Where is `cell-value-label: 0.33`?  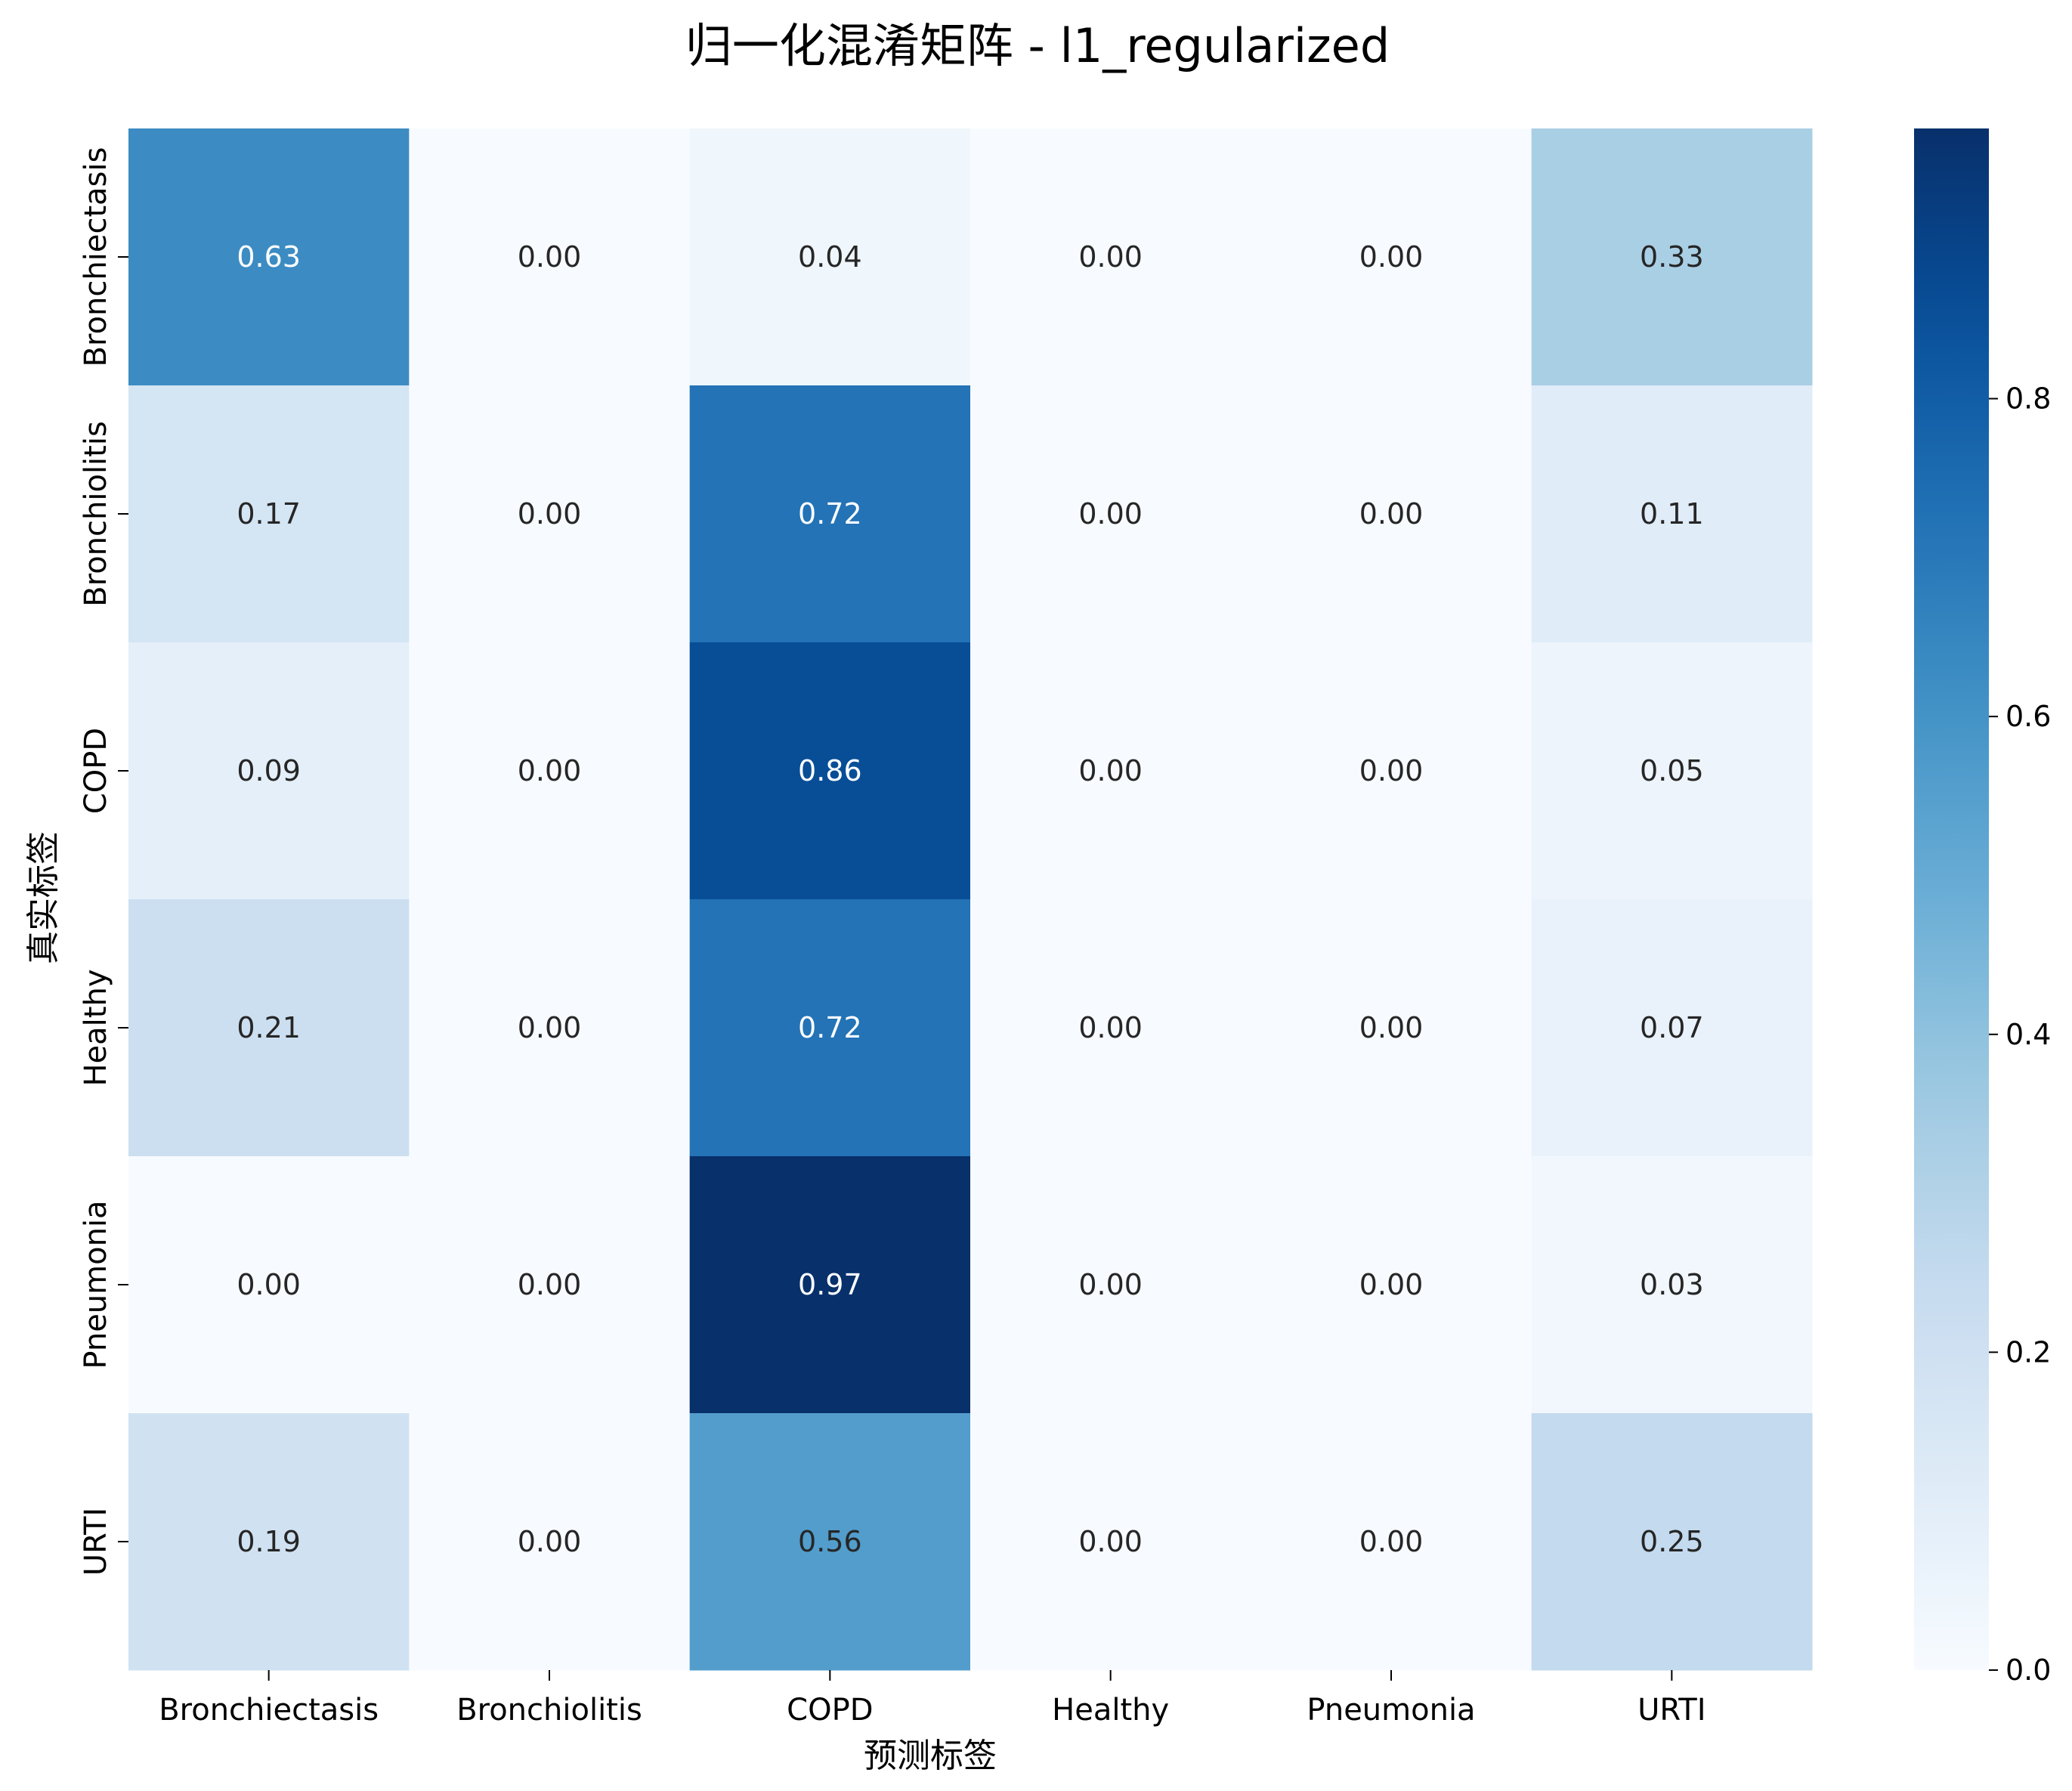 cell-value-label: 0.33 is located at coordinates (1672, 257).